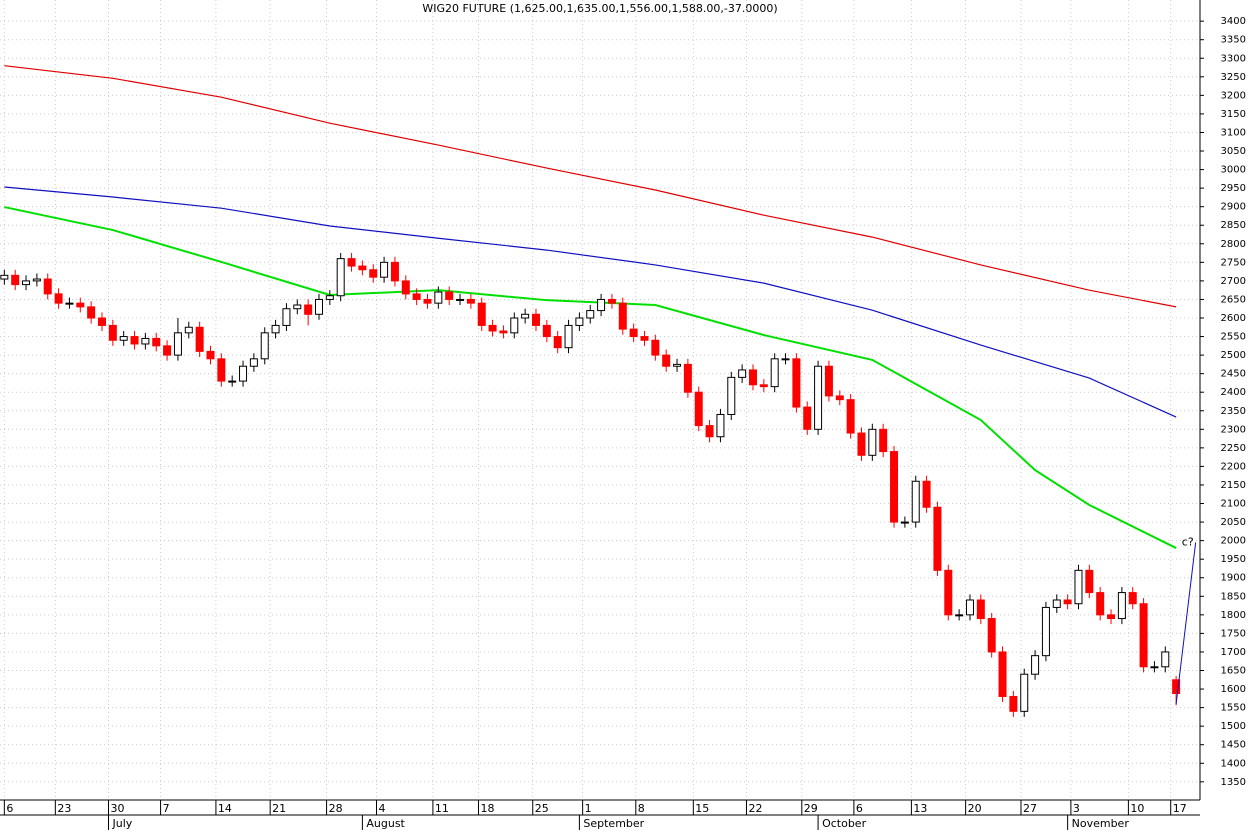  What do you see at coordinates (1233, 559) in the screenshot?
I see `y-tick-label: 1950` at bounding box center [1233, 559].